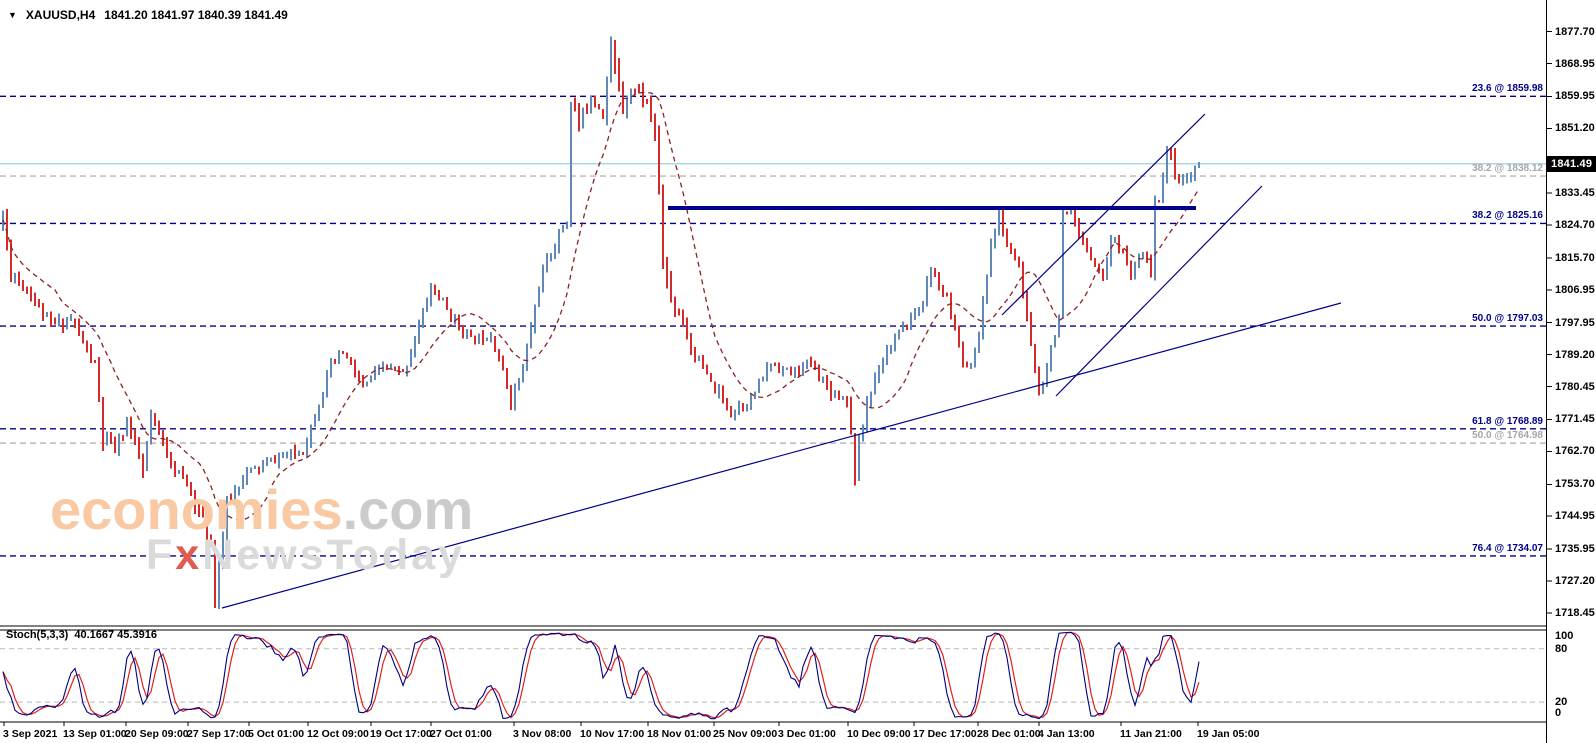 The image size is (1596, 743). What do you see at coordinates (95, 734) in the screenshot?
I see `date-axis-label: 13 Sep 01:00` at bounding box center [95, 734].